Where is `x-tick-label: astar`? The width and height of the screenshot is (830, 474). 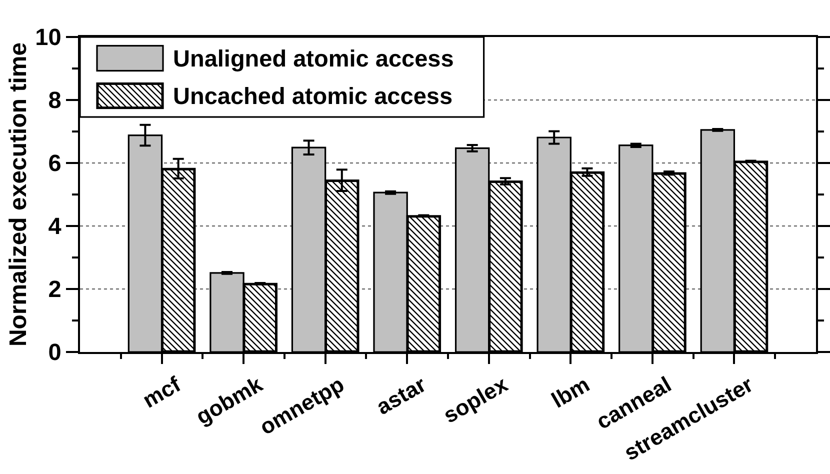 x-tick-label: astar is located at coordinates (401, 395).